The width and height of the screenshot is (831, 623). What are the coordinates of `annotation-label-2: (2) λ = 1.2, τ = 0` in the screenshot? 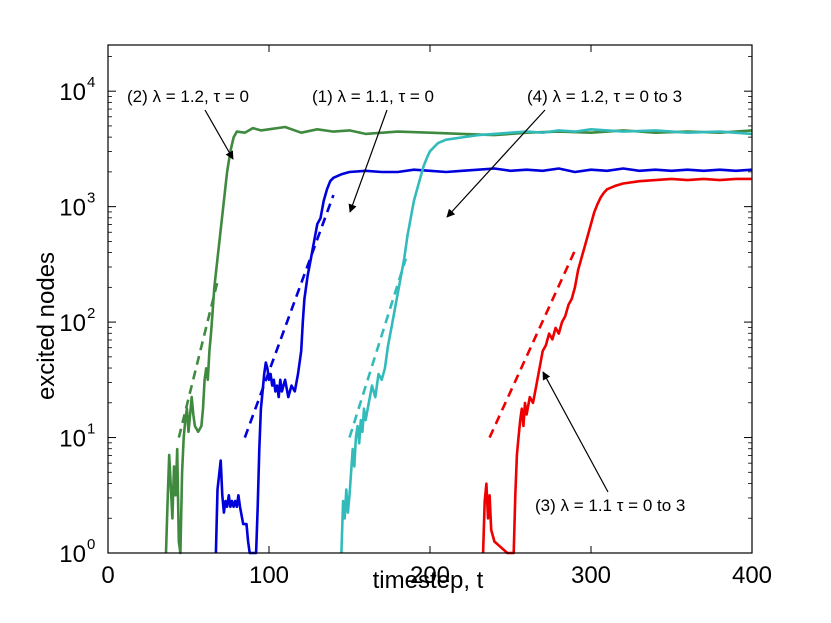 It's located at (188, 96).